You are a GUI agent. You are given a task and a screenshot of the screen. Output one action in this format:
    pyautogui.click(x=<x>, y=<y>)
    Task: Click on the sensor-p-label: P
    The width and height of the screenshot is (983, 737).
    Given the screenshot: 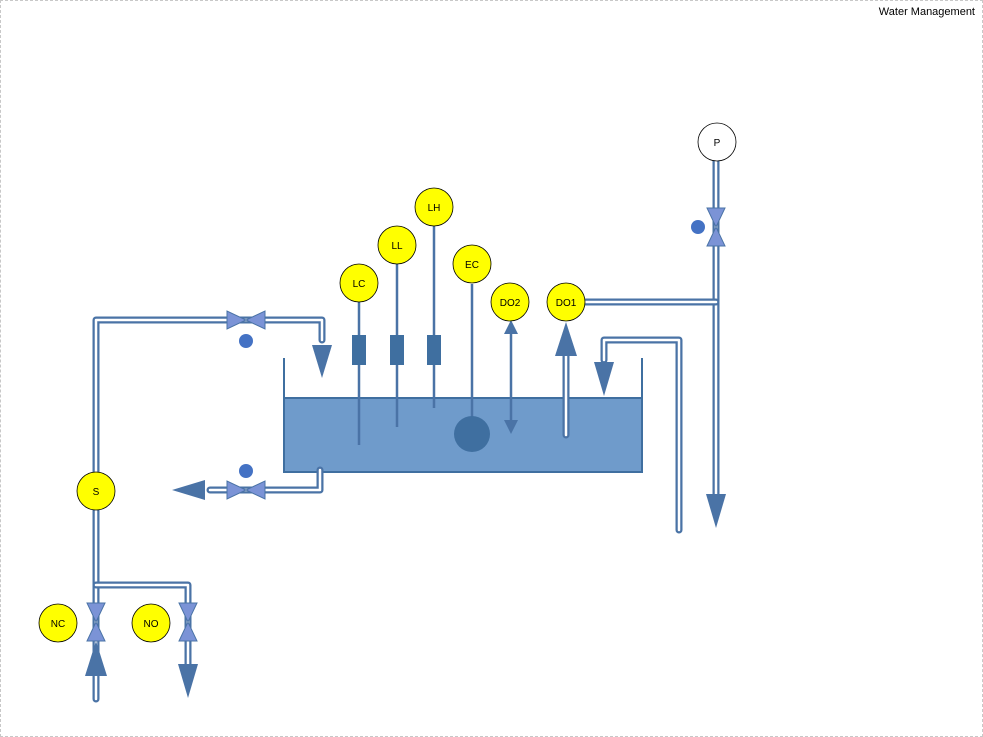 What is the action you would take?
    pyautogui.click(x=717, y=143)
    